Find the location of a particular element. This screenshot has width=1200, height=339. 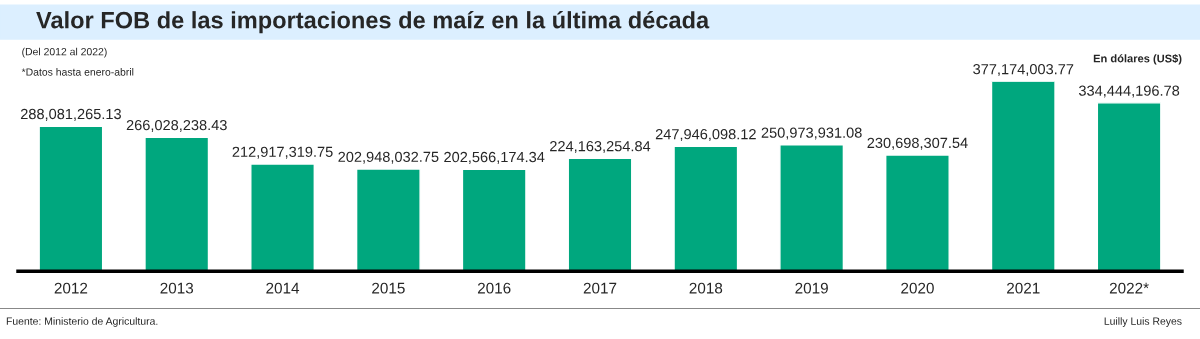

x-tick-label: 2019 is located at coordinates (811, 288).